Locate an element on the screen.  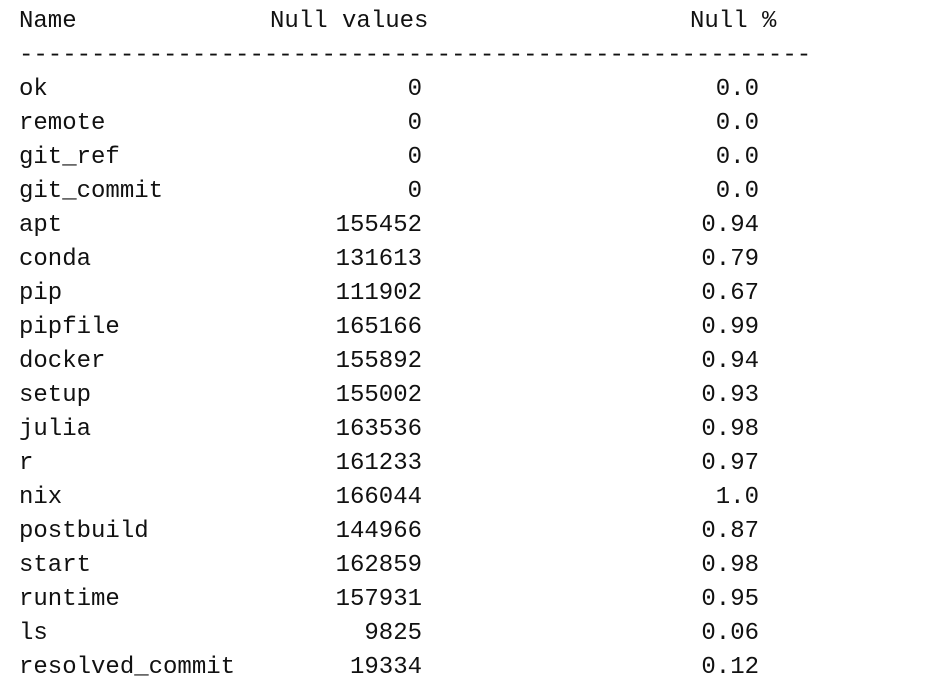
row-null-values-cell: 155892 is located at coordinates (378, 361).